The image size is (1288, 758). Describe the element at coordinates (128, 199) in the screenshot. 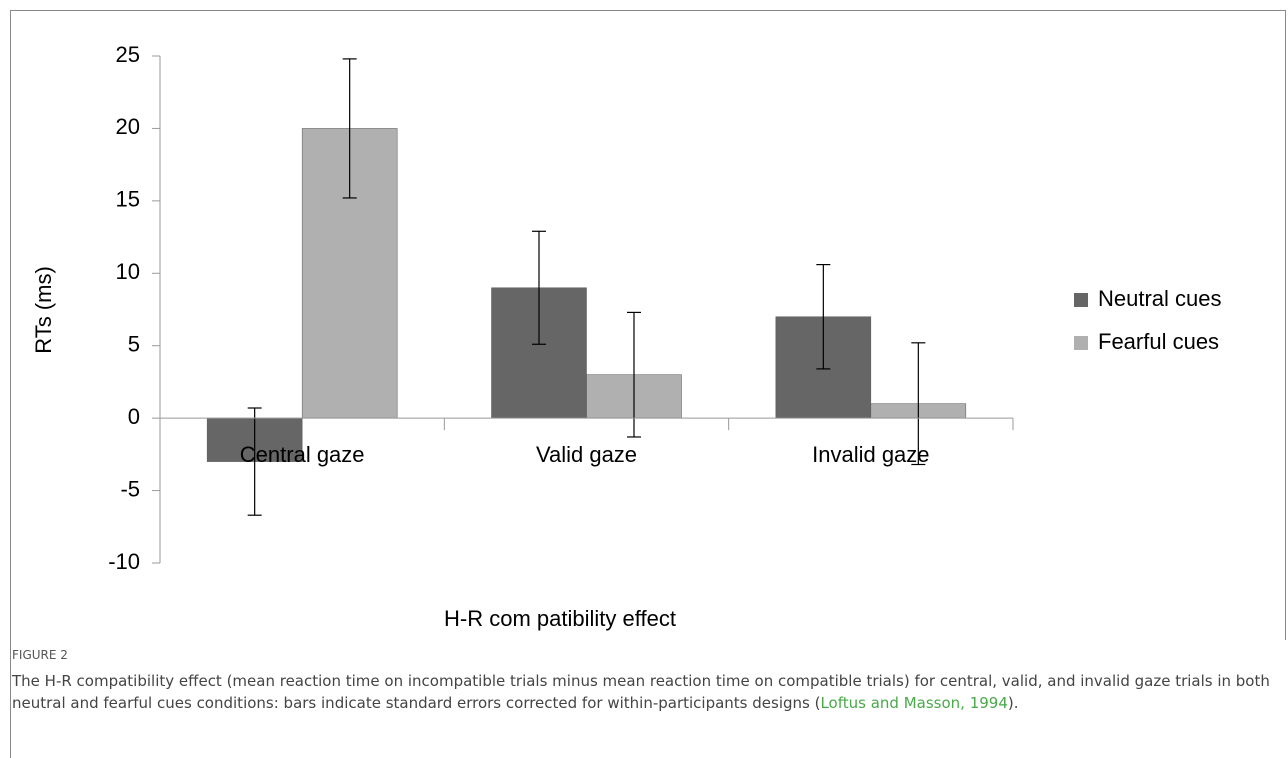

I see `y-tick-label: 15` at that location.